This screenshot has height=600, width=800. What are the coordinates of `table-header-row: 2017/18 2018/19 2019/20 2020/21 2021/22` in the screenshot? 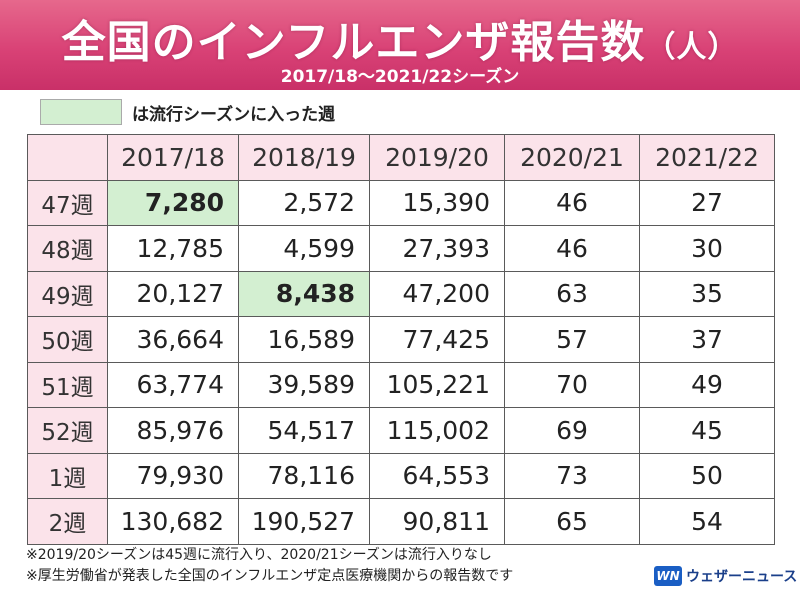 It's located at (401, 157).